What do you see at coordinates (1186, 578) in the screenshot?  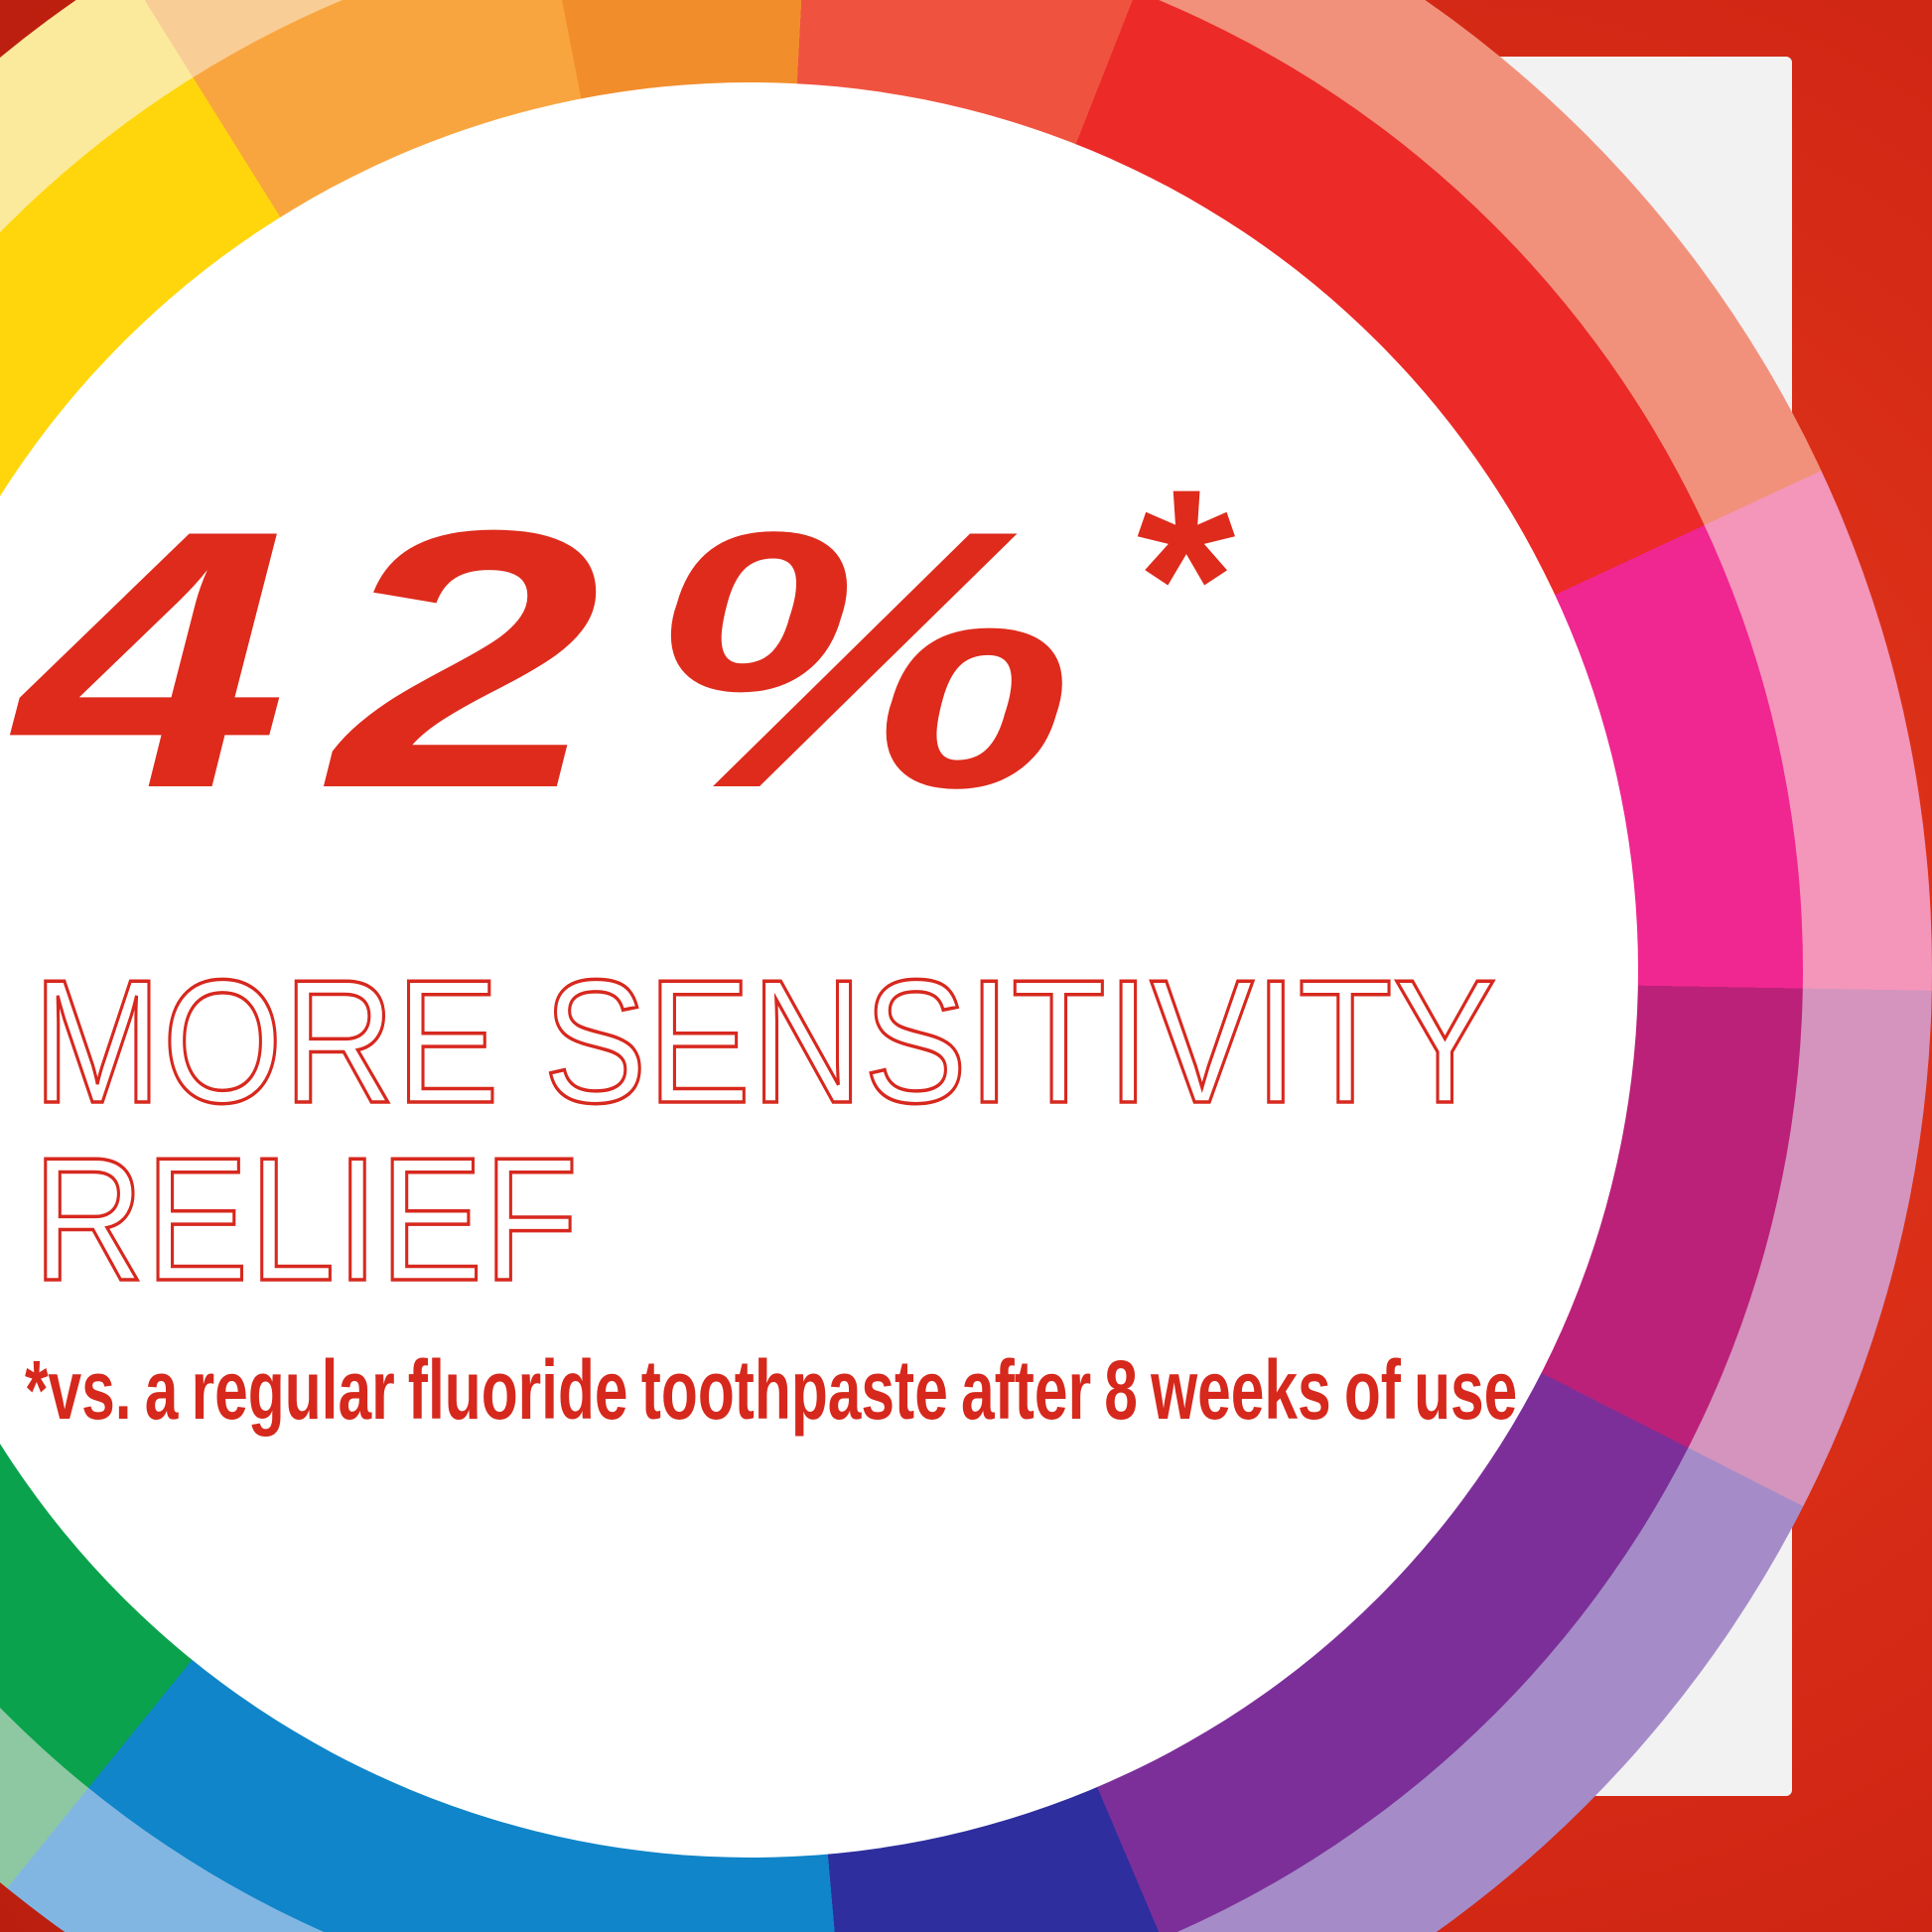 I see `percentage-asterisk: *` at bounding box center [1186, 578].